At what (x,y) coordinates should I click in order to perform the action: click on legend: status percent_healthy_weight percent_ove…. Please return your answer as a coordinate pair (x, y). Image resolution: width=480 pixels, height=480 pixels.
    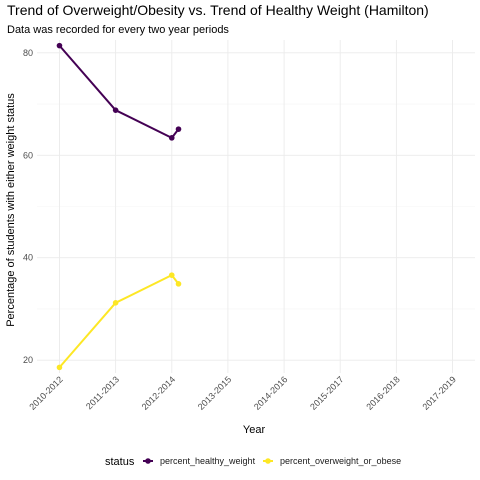
    Looking at the image, I should click on (253, 462).